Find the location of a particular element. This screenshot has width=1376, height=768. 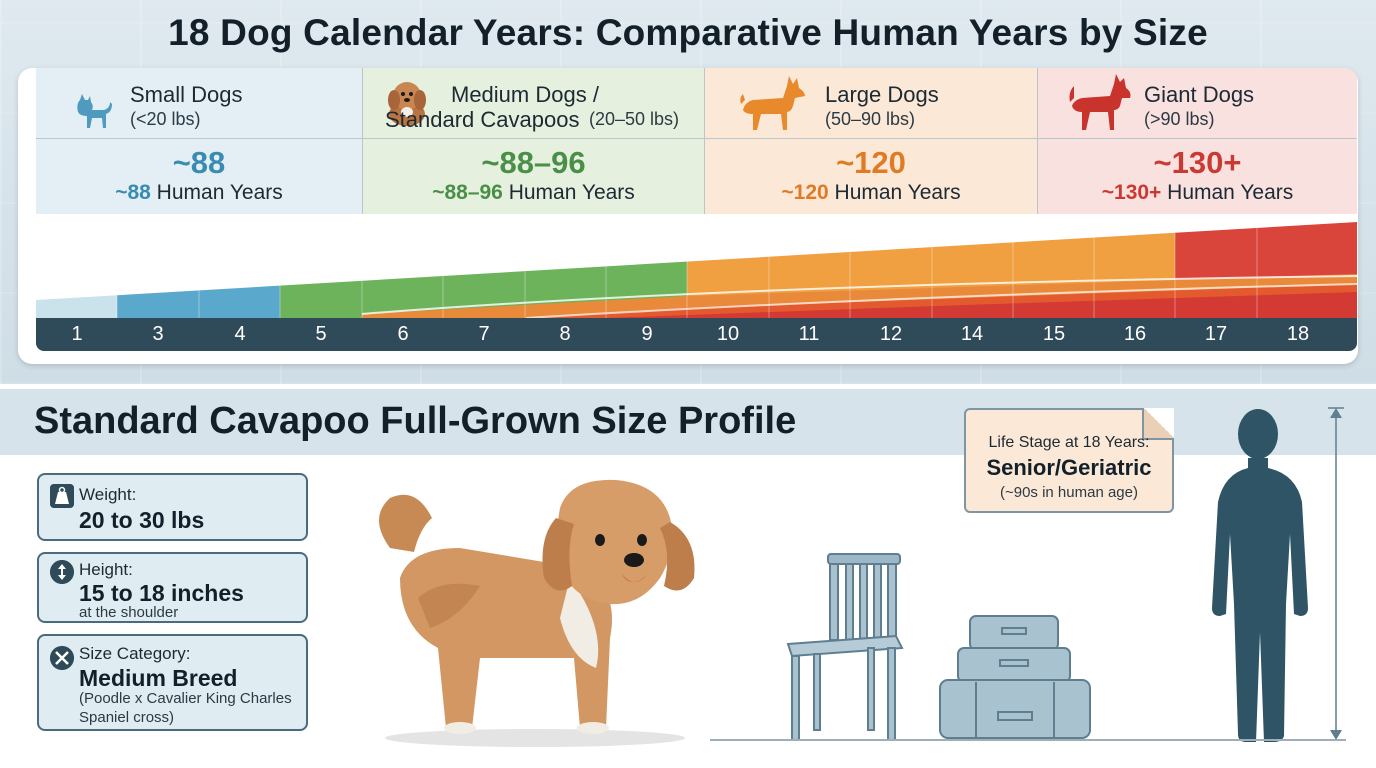

height-measure-line is located at coordinates (1336, 573).